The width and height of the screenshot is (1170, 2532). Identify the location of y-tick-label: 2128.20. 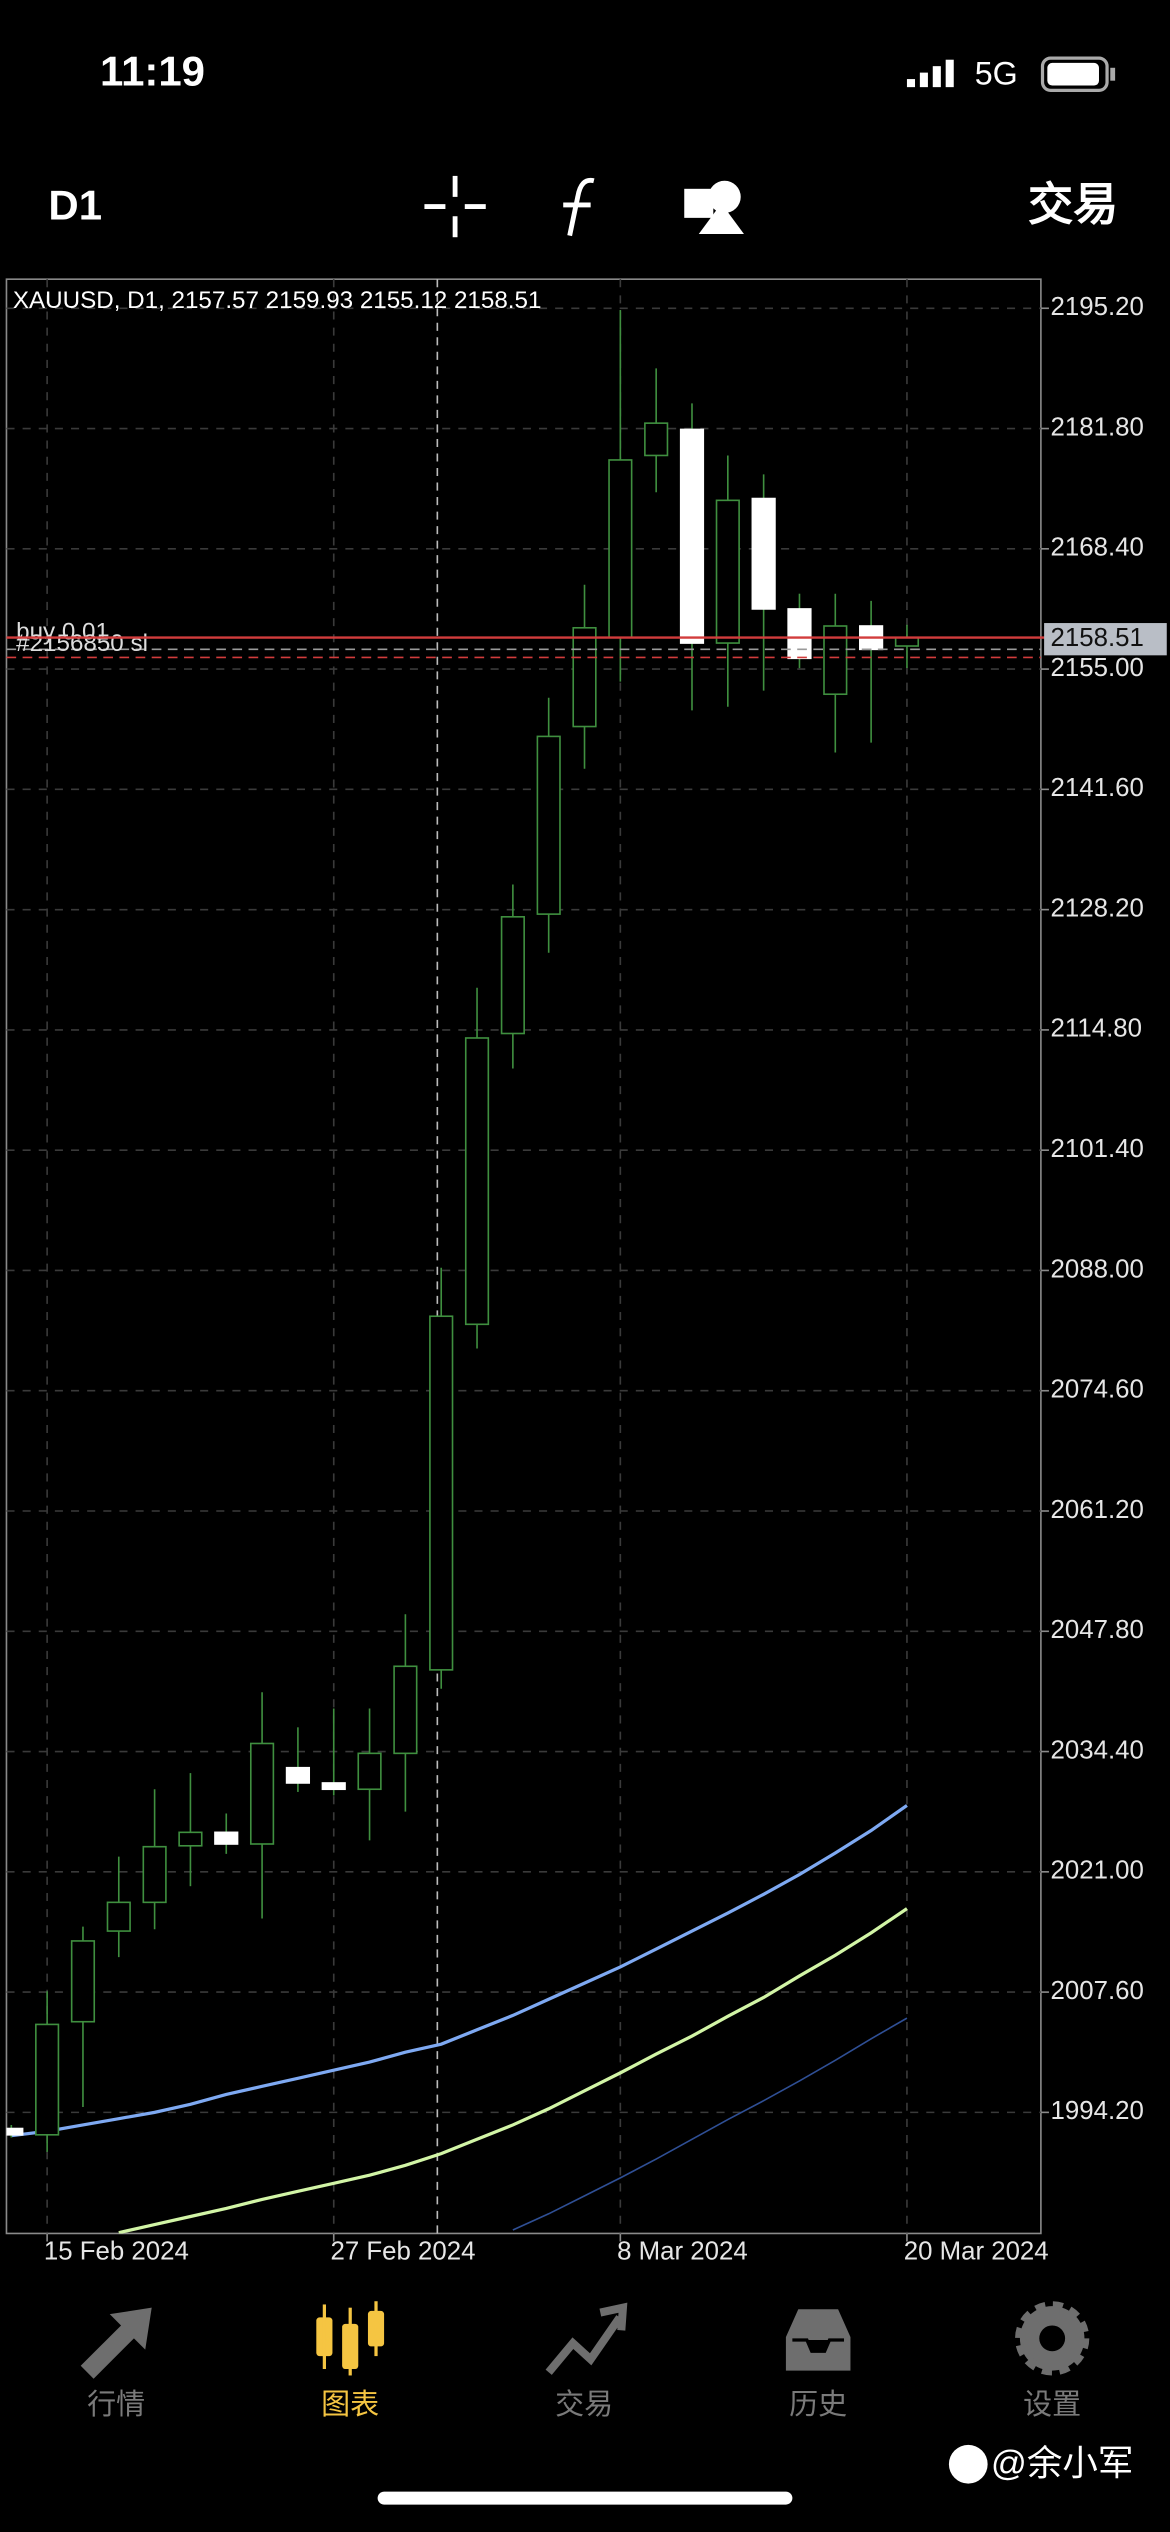
(1097, 908).